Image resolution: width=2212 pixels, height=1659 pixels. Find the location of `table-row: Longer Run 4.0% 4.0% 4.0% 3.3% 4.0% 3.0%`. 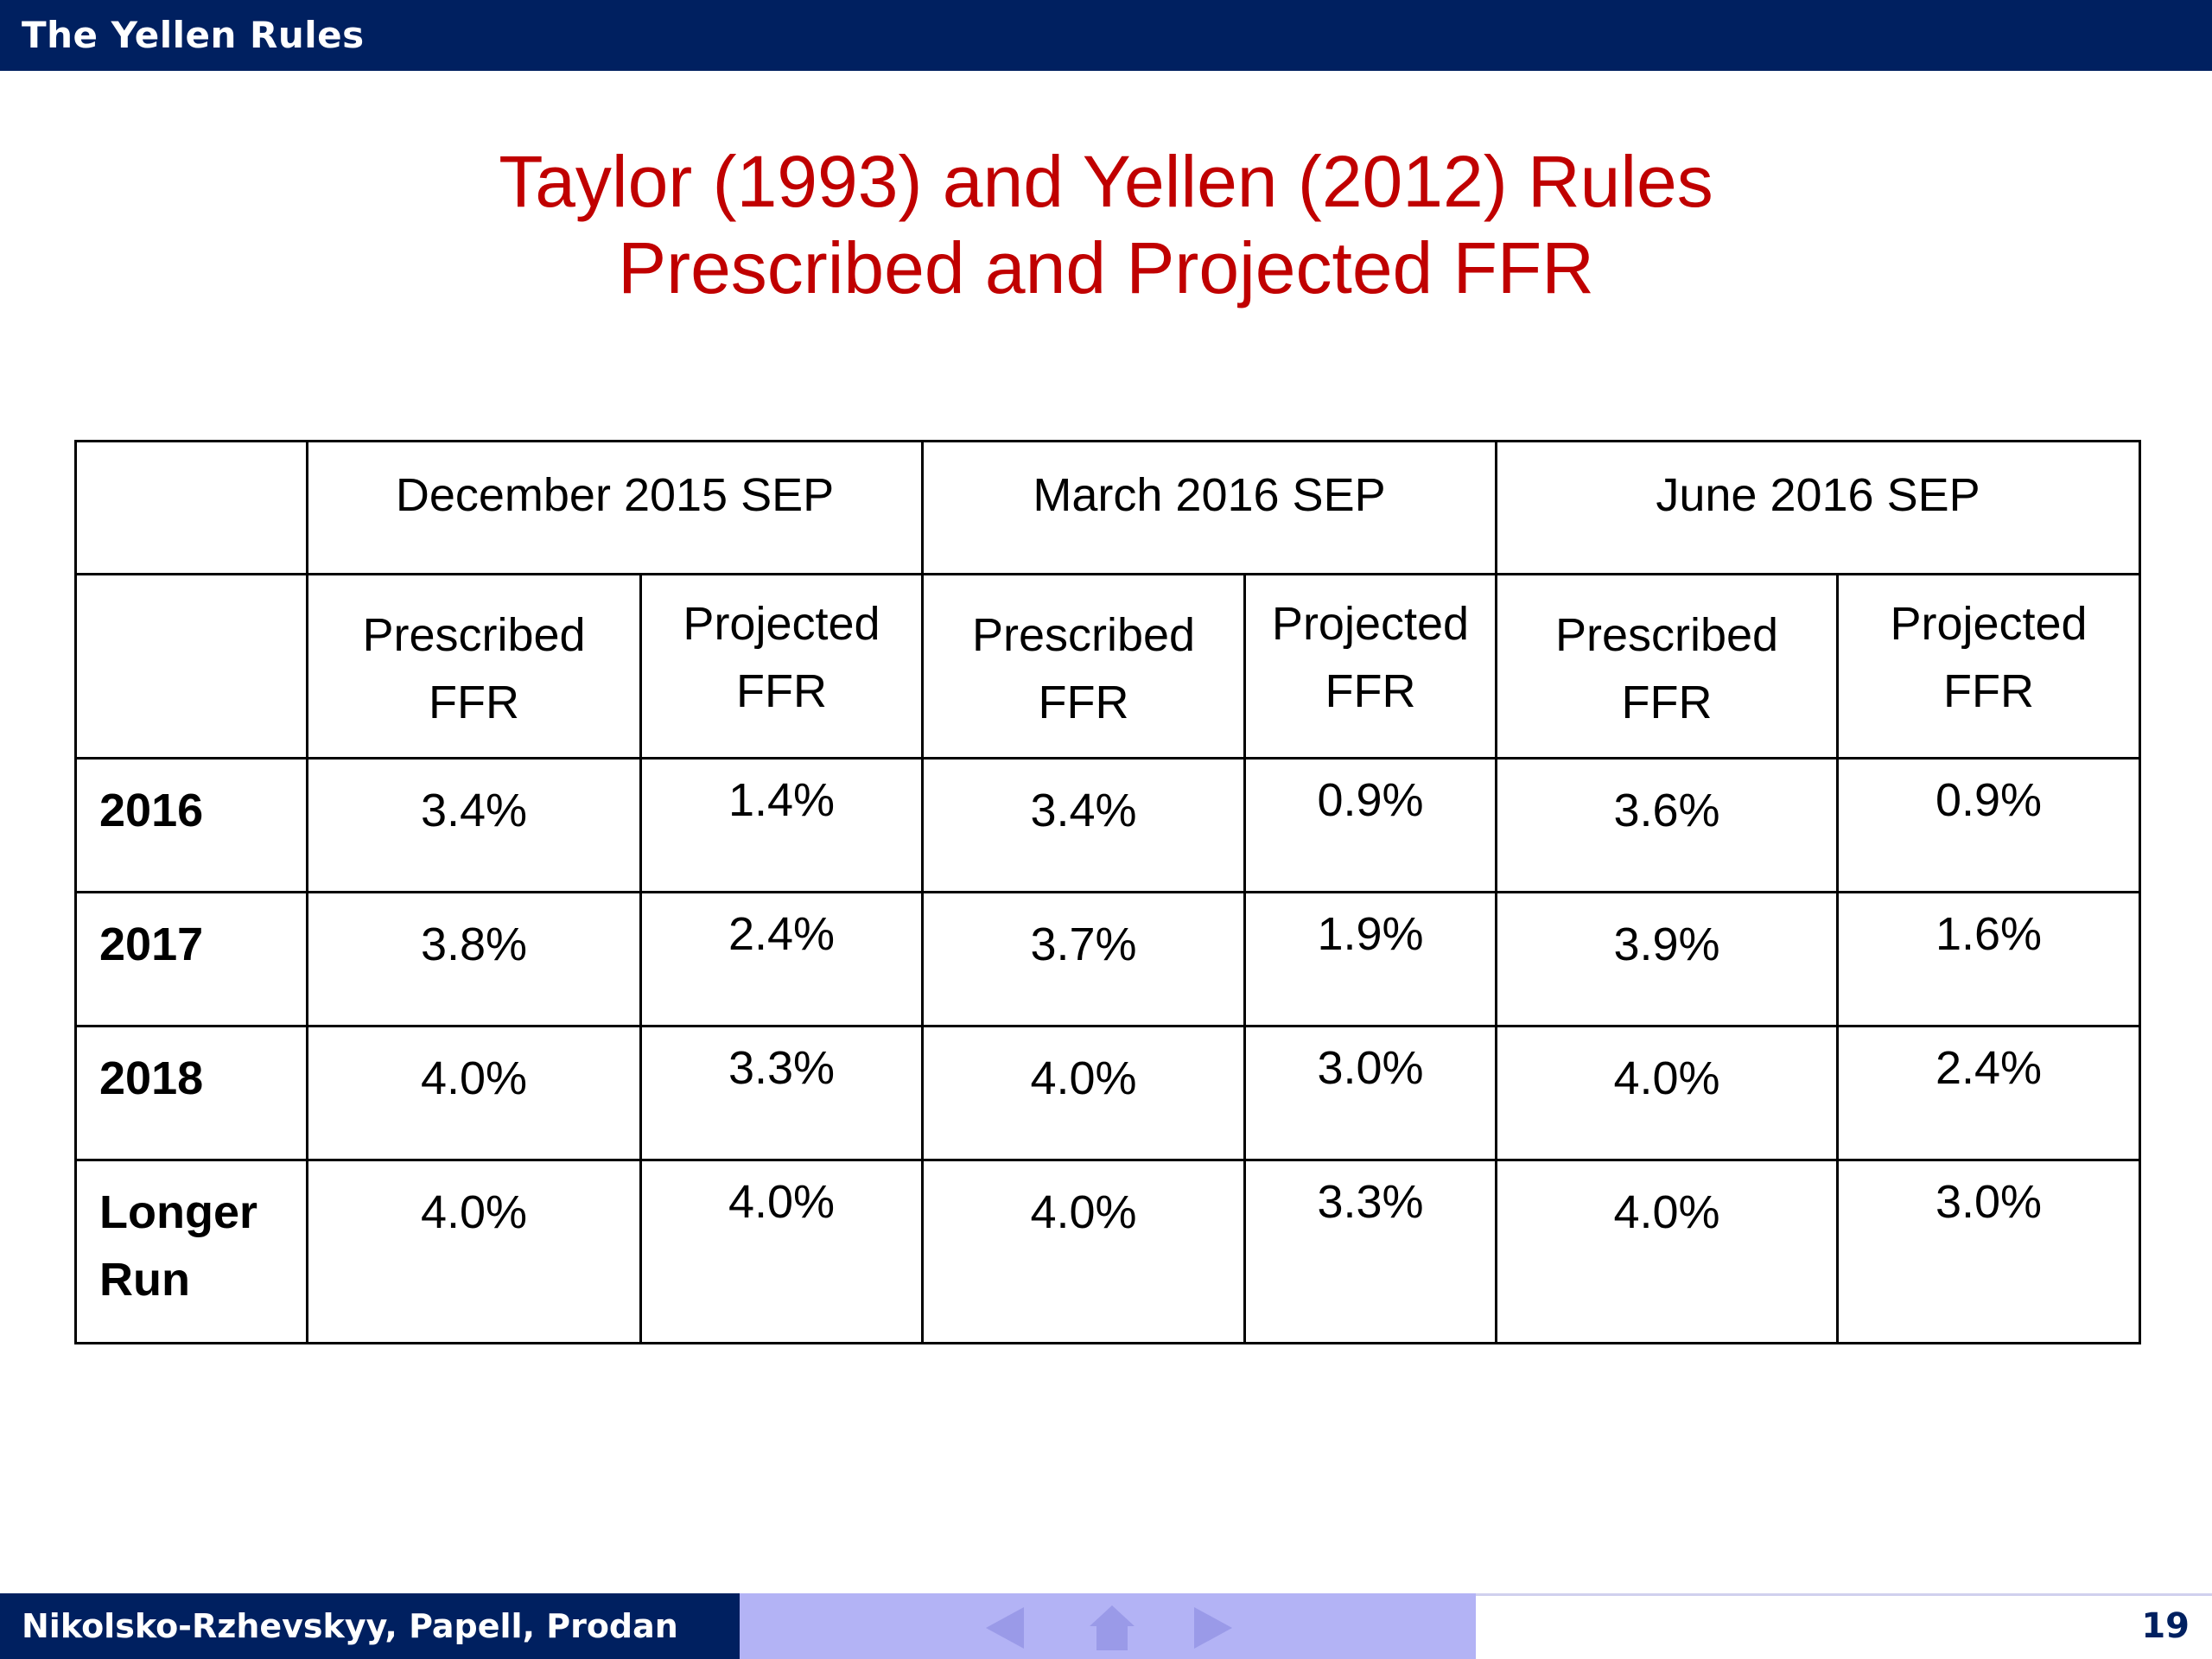

table-row: Longer Run 4.0% 4.0% 4.0% 3.3% 4.0% 3.0% is located at coordinates (1108, 1251).